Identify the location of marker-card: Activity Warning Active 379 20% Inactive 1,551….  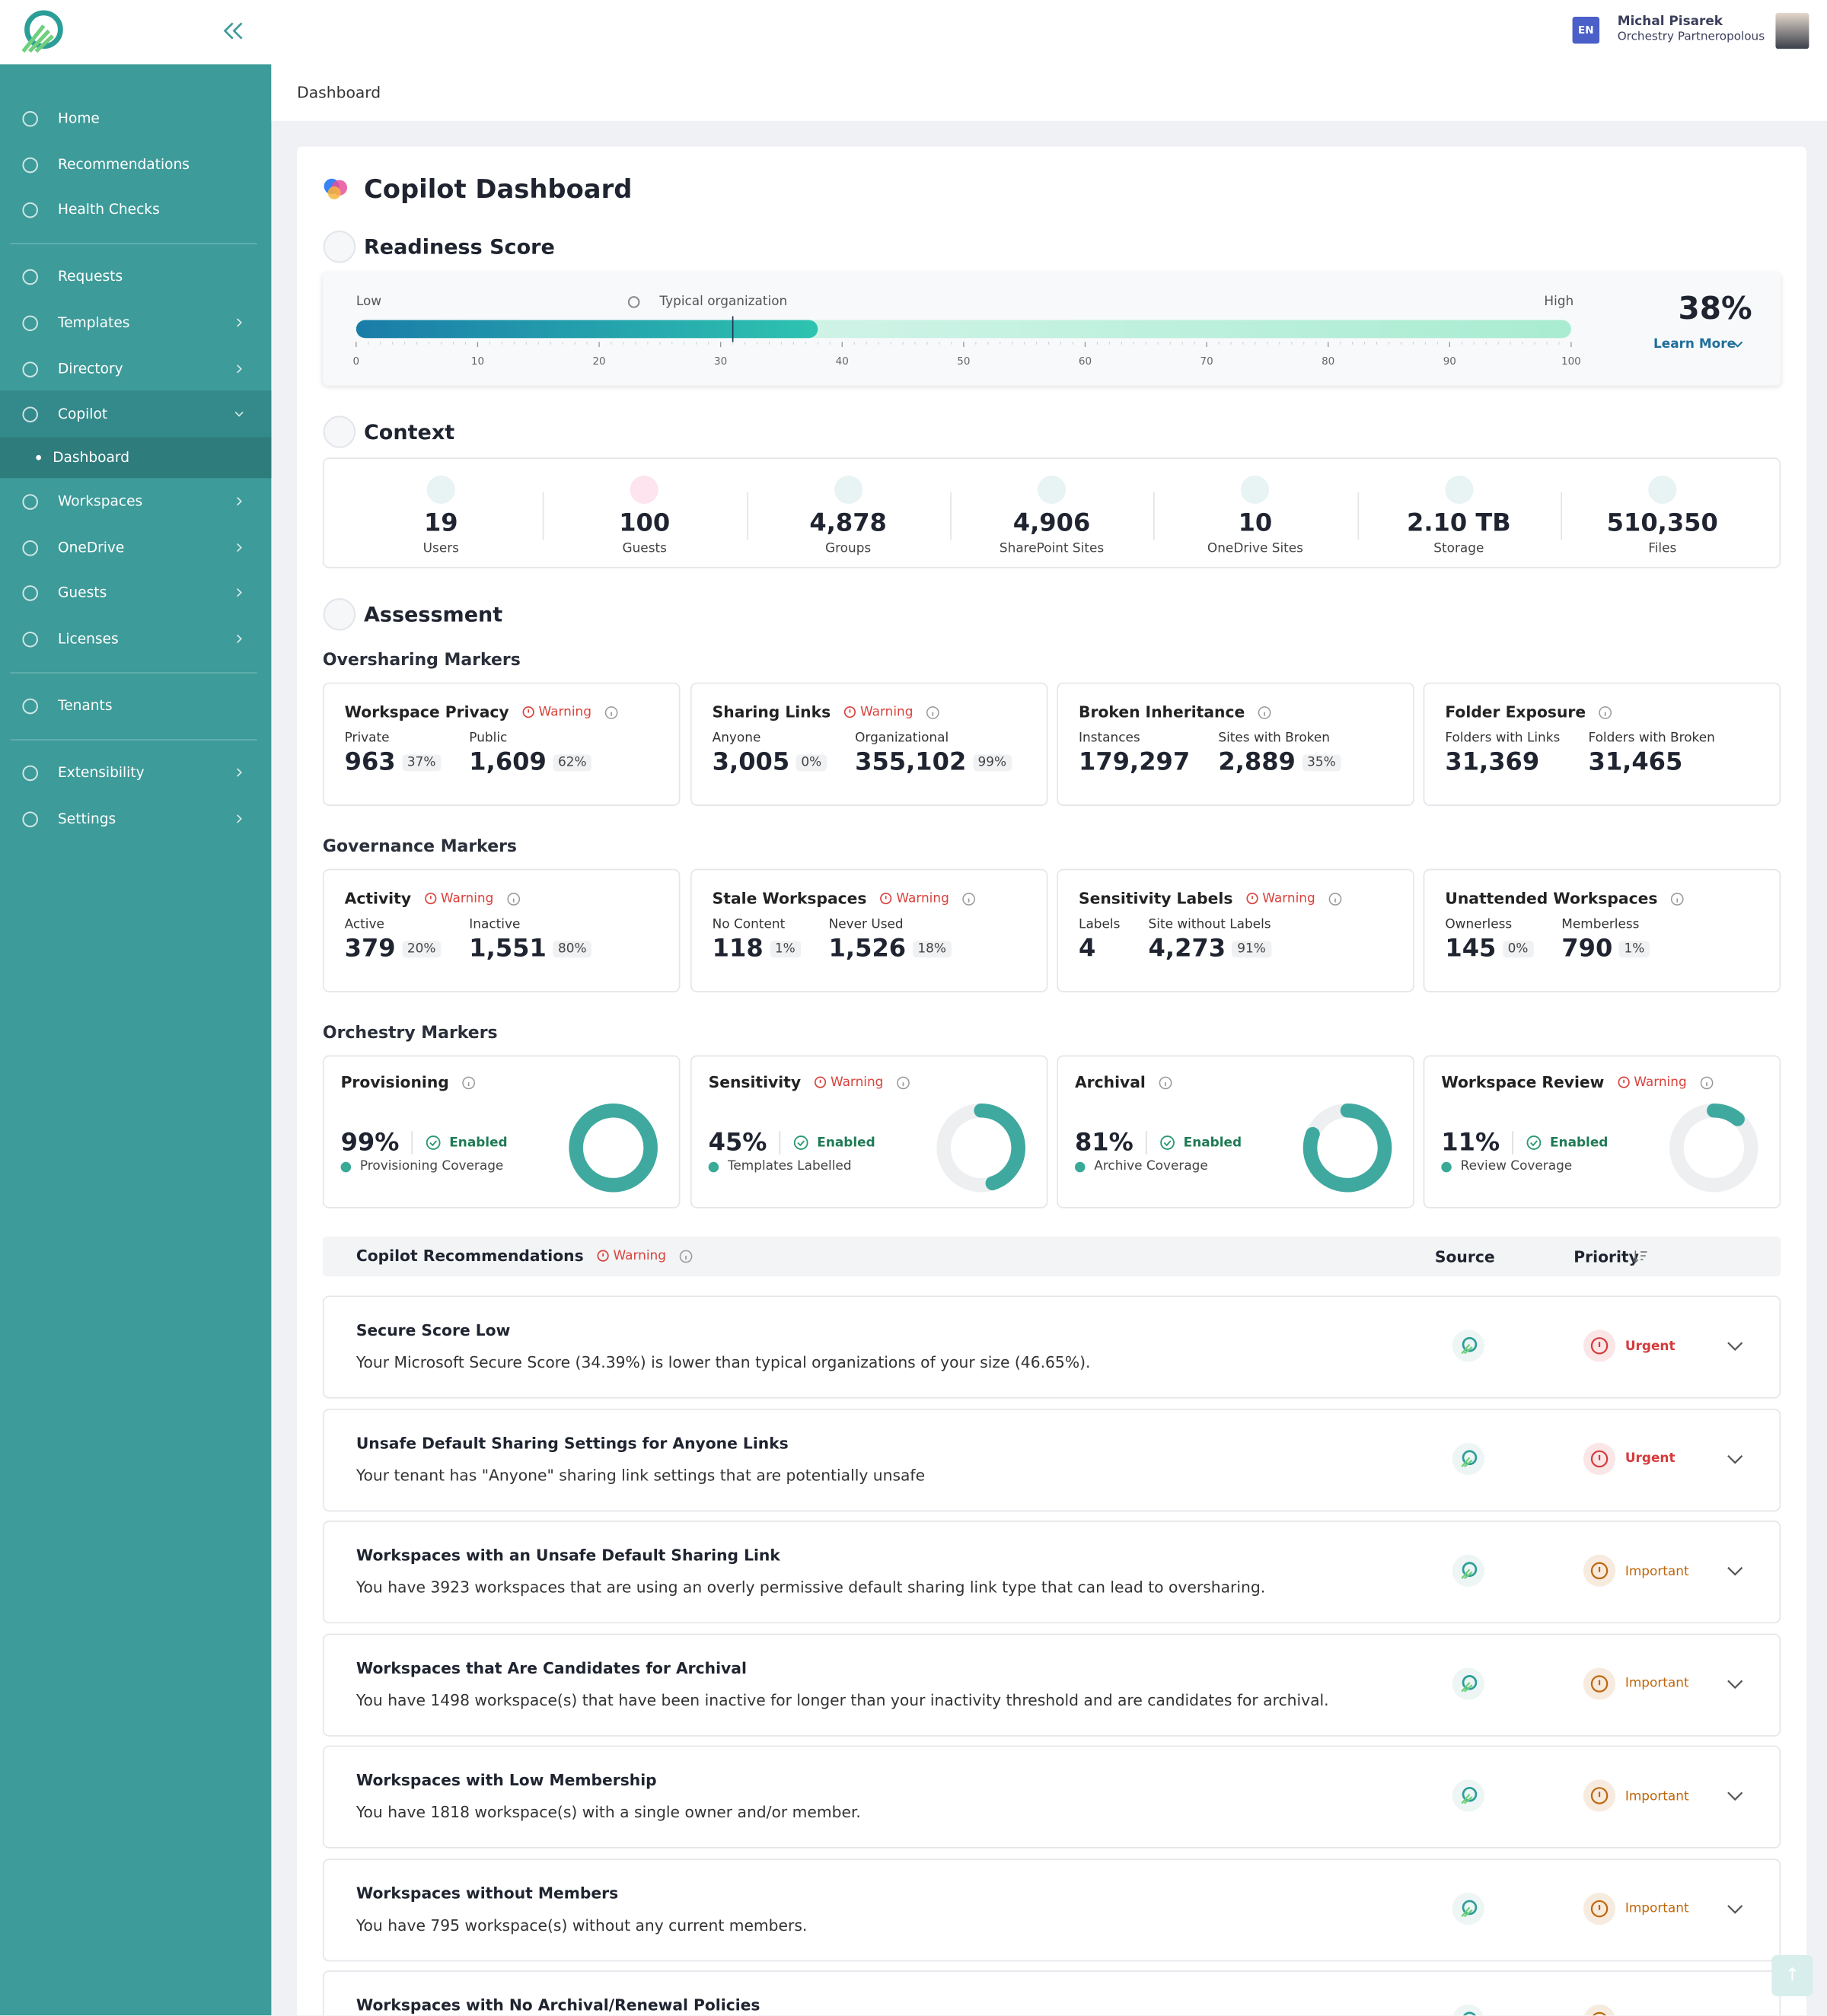
(501, 930).